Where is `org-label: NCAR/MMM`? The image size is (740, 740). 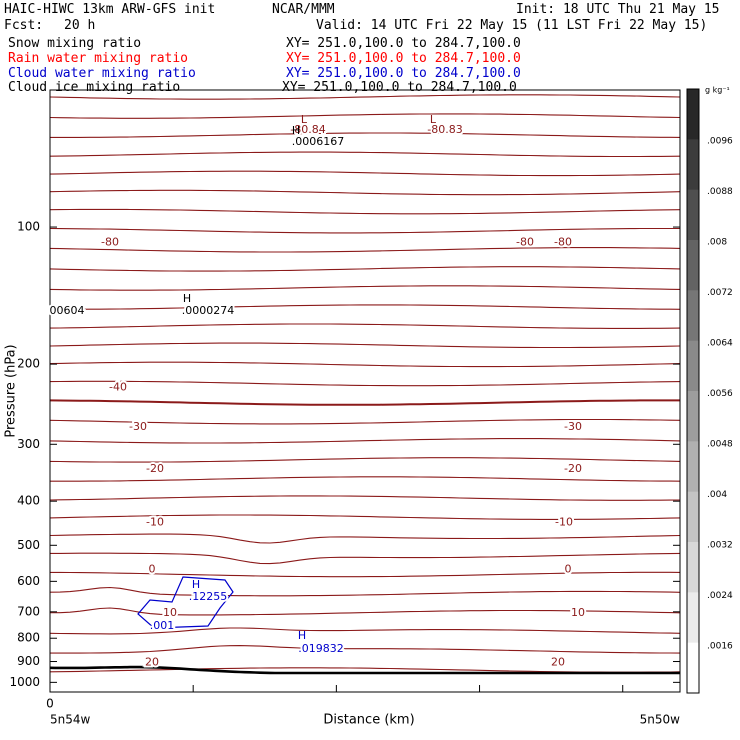 org-label: NCAR/MMM is located at coordinates (303, 9).